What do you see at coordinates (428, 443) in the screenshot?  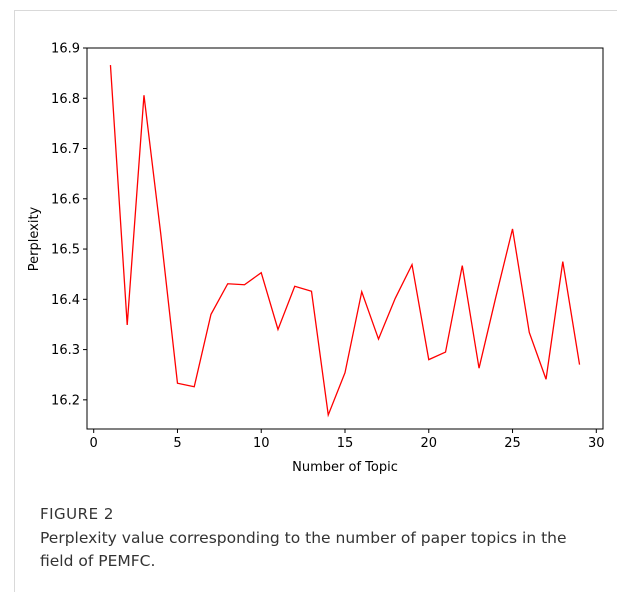 I see `x-tick-label: 20` at bounding box center [428, 443].